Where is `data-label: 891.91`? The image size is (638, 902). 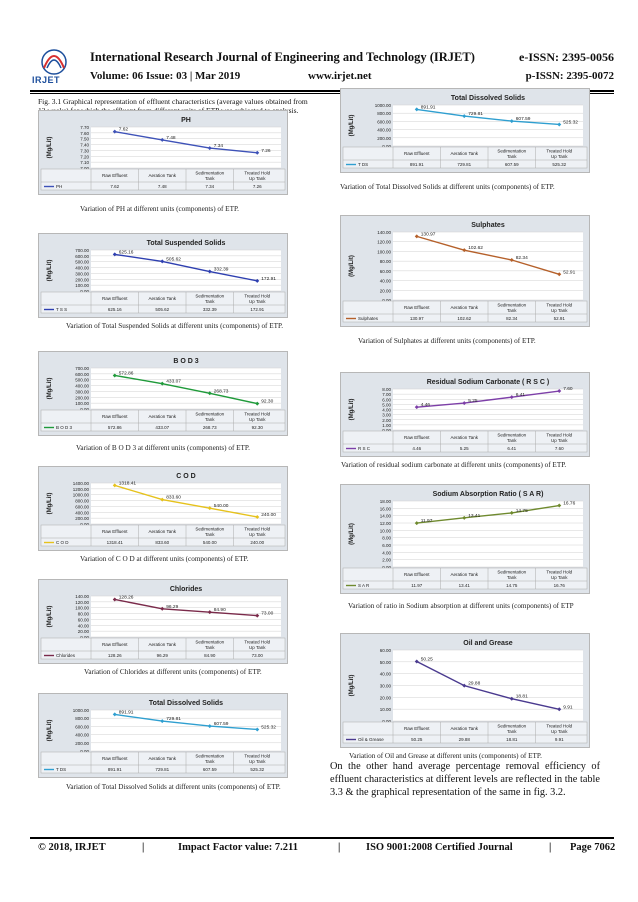 data-label: 891.91 is located at coordinates (428, 107).